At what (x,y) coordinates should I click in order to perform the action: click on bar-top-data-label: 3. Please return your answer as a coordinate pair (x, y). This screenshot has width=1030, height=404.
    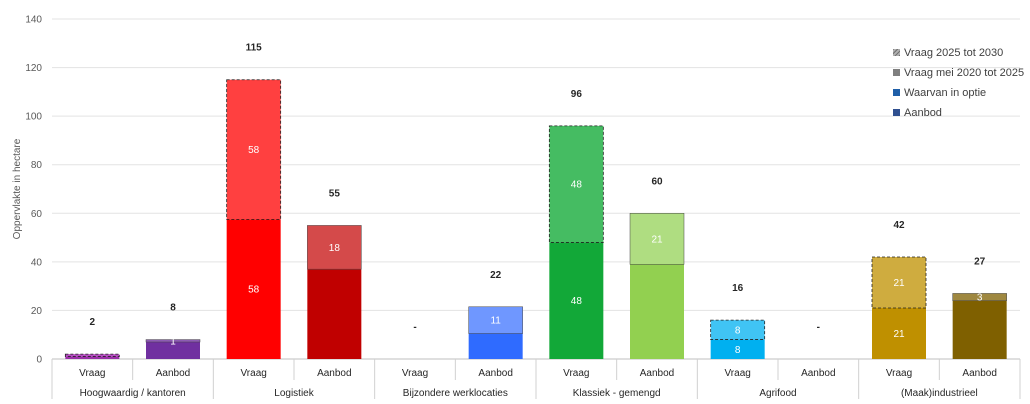
    Looking at the image, I should click on (980, 298).